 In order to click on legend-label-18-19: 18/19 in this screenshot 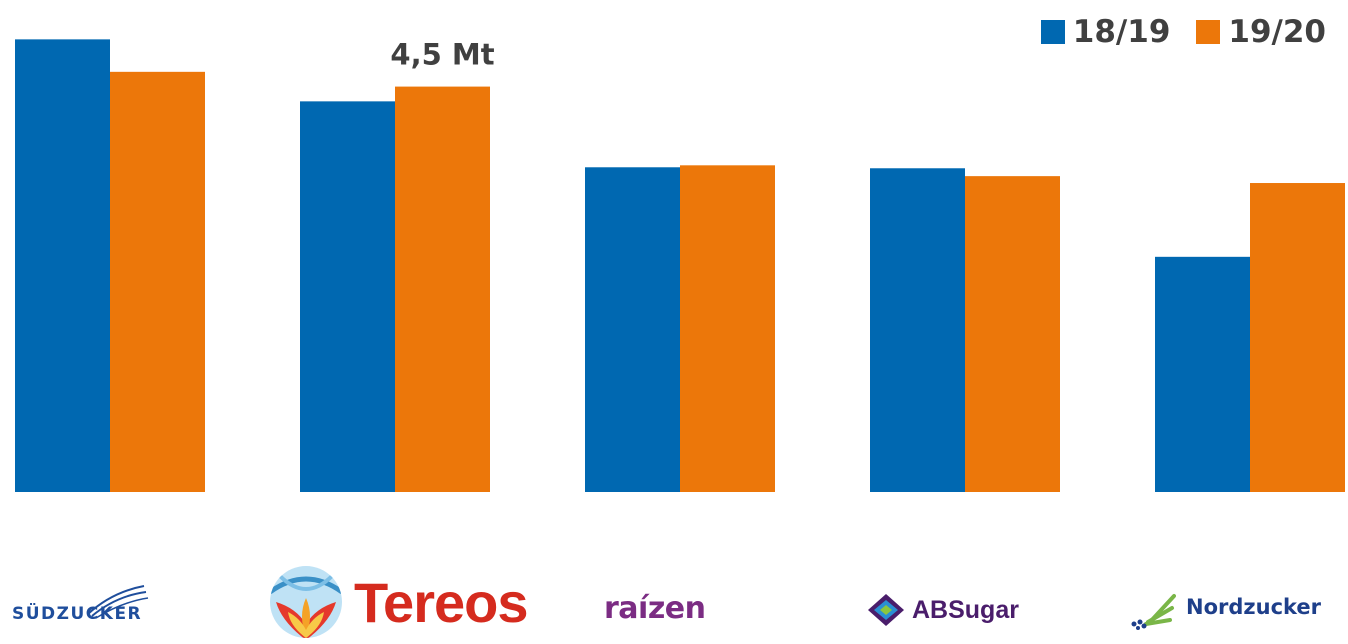, I will do `click(1121, 32)`.